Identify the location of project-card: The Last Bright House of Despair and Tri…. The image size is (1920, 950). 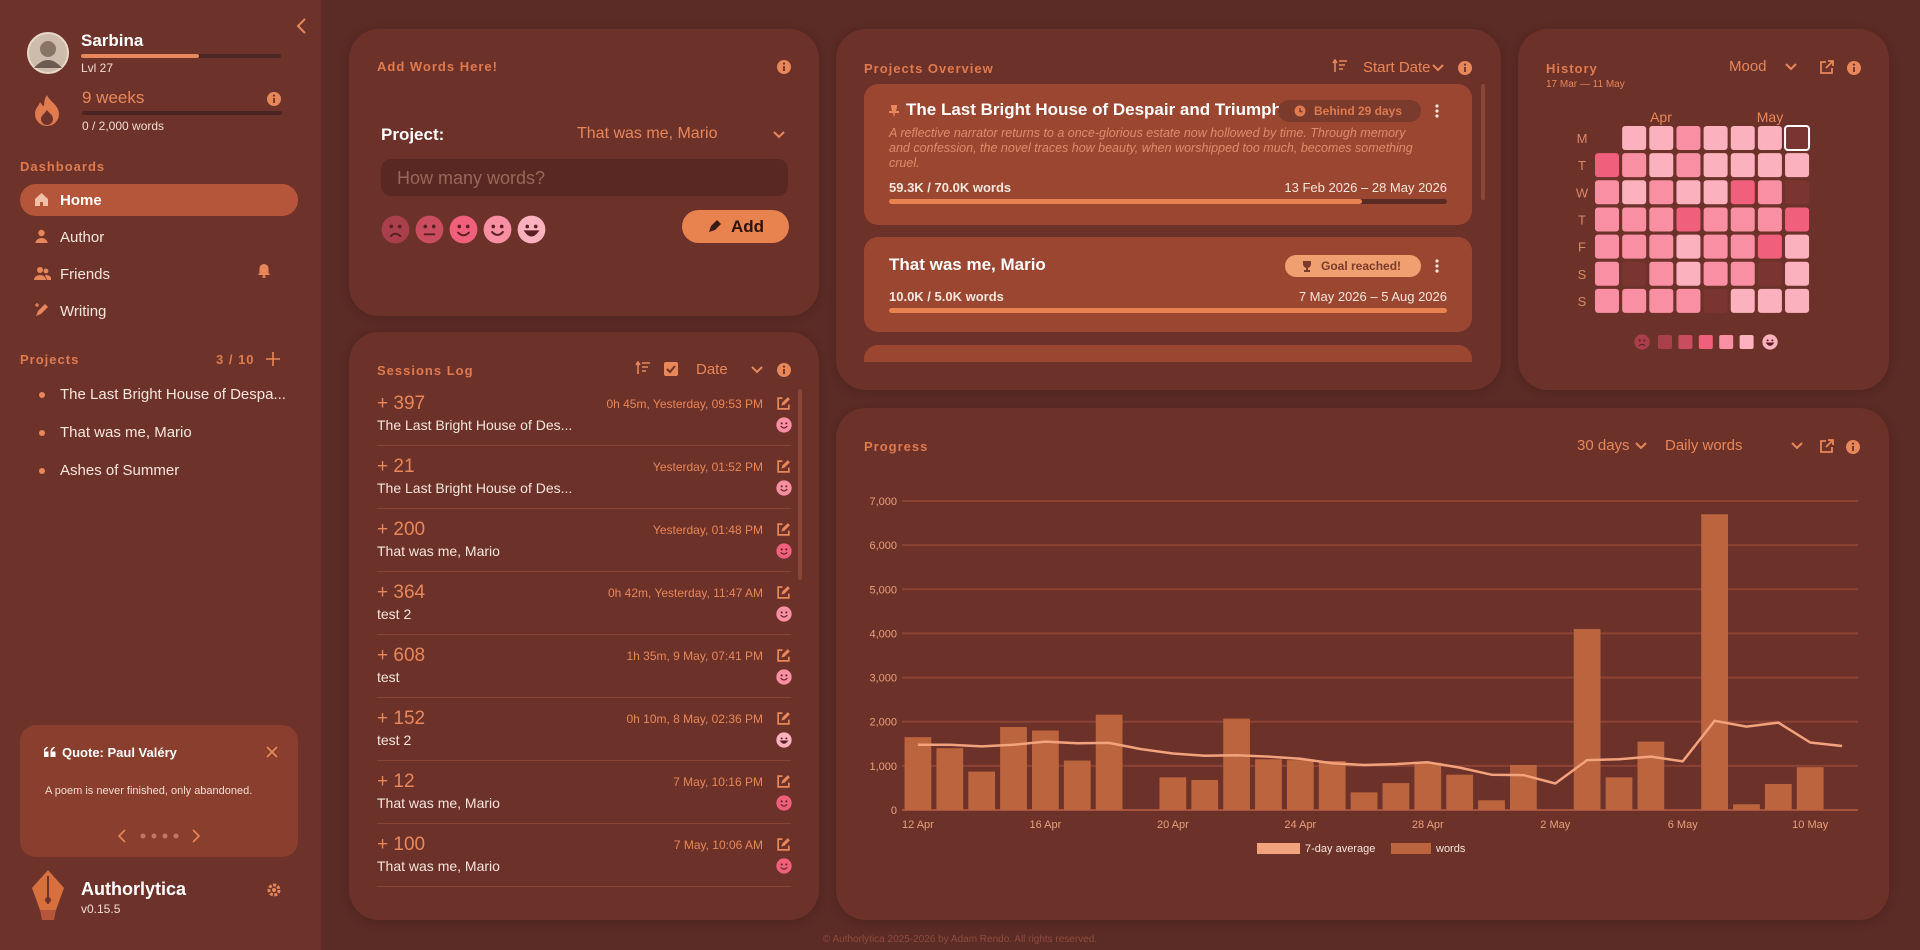
(1168, 154).